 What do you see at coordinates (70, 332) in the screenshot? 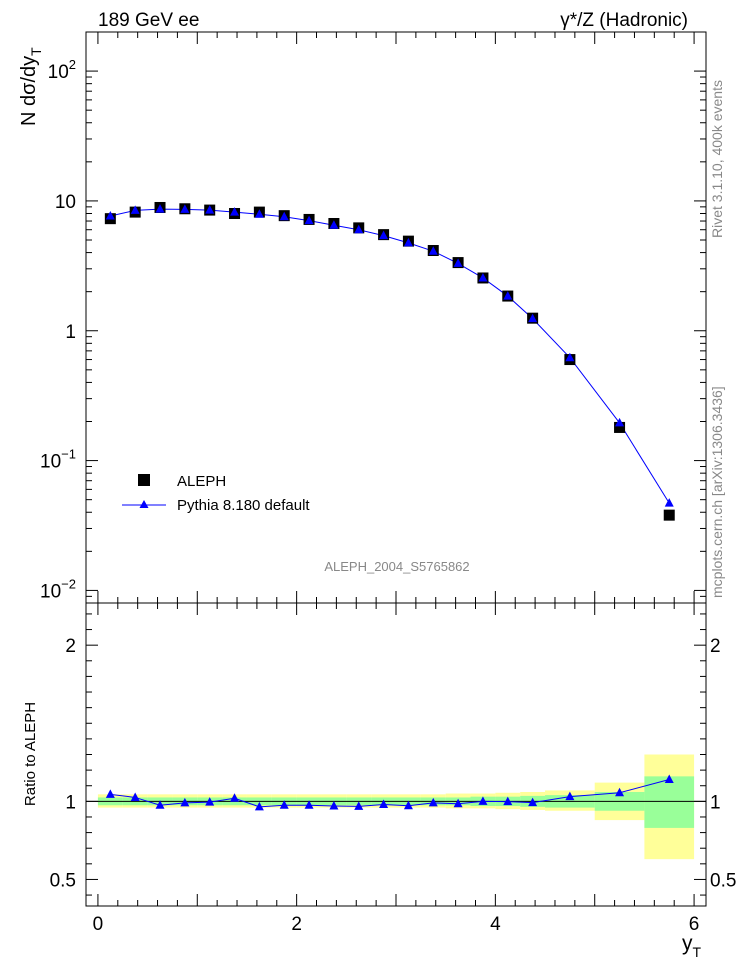
I see `main-y-tick-label: 1` at bounding box center [70, 332].